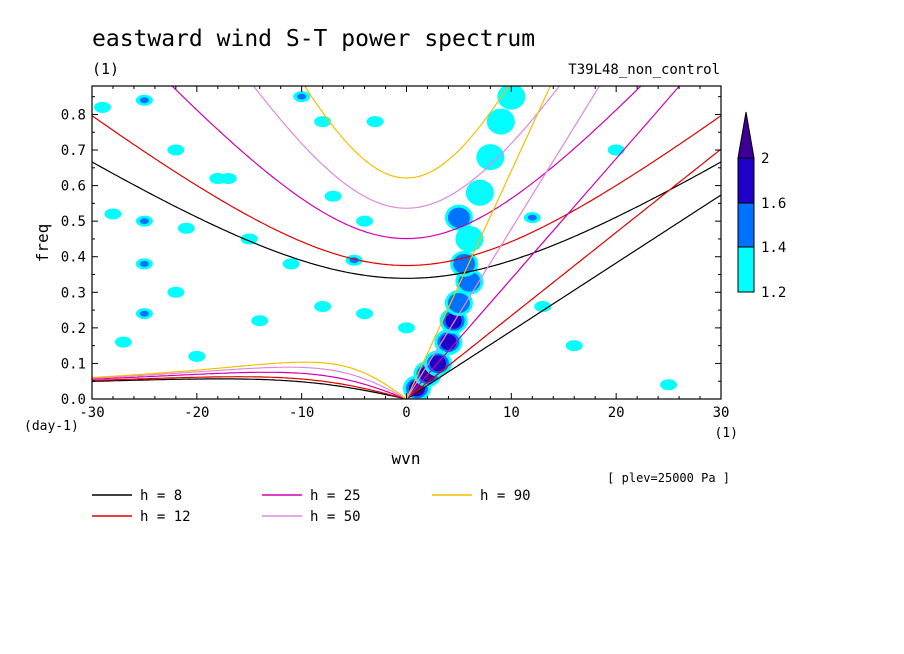  Describe the element at coordinates (726, 433) in the screenshot. I see `x-axis-unit: (1)` at that location.